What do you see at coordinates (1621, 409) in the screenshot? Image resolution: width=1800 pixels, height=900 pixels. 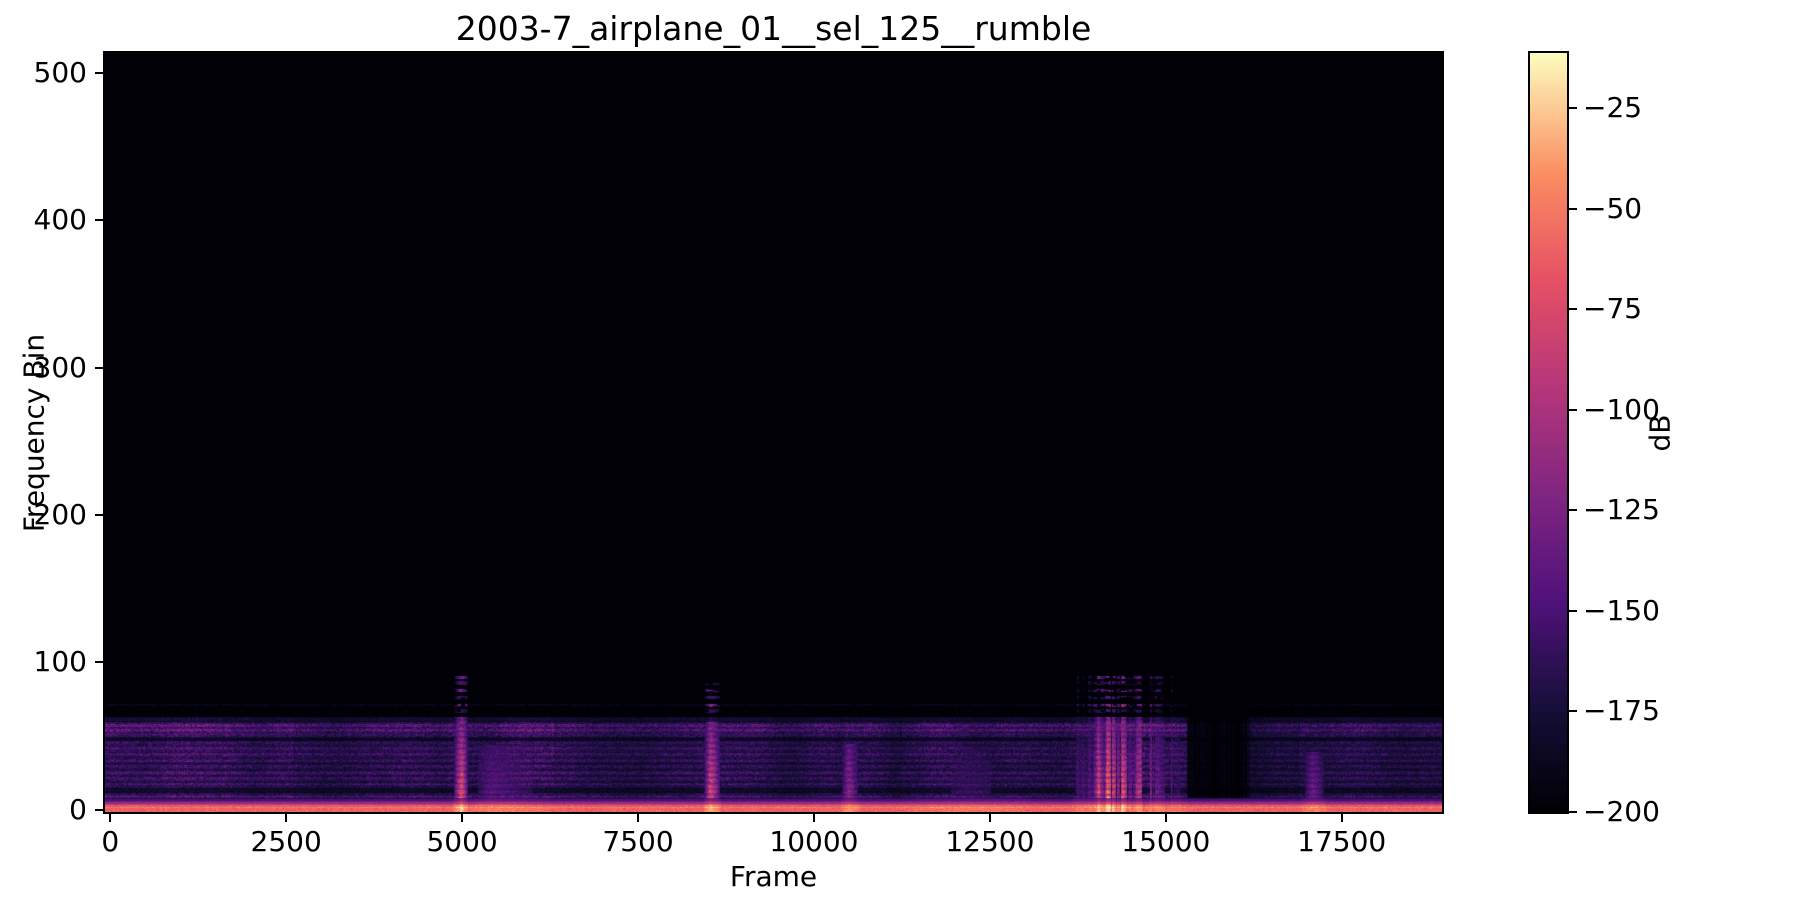 I see `colorbar-tick-label: −100` at bounding box center [1621, 409].